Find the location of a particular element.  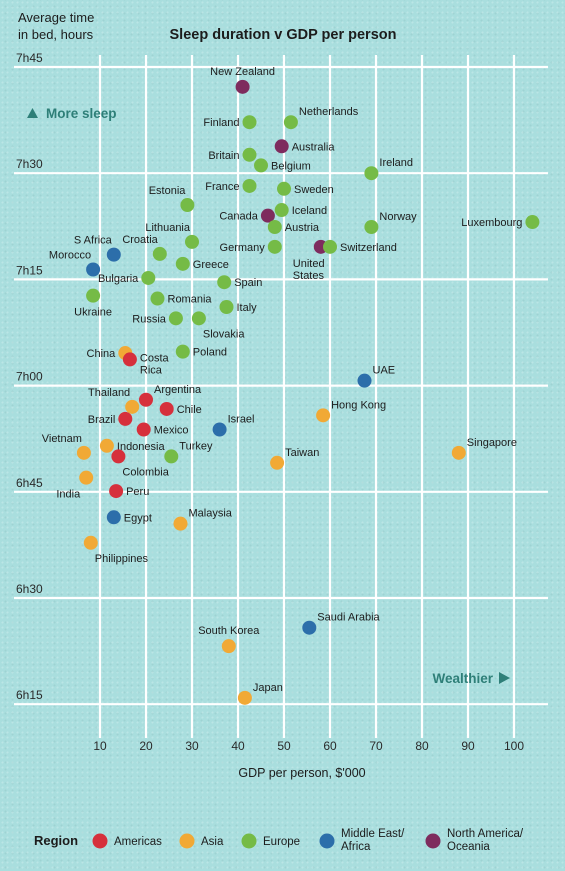

y-tick-label: 6h45 is located at coordinates (29, 483).